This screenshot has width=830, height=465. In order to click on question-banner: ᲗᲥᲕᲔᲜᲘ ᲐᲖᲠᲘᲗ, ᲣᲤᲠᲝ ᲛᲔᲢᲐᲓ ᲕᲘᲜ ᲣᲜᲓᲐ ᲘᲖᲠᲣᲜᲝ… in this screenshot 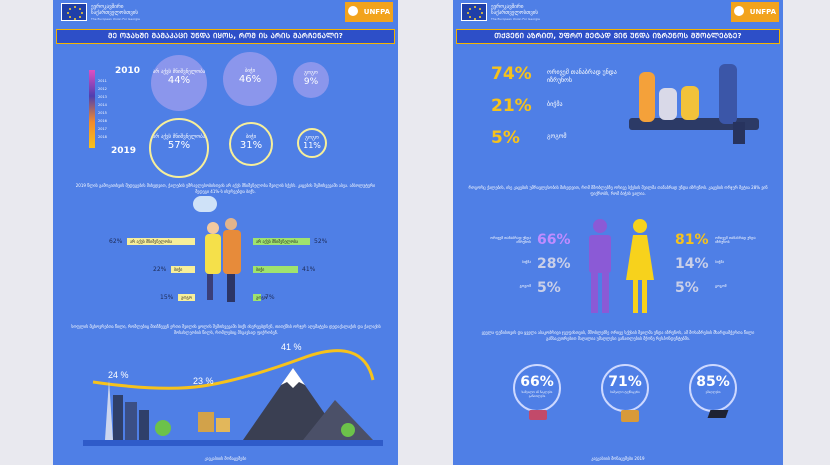, I will do `click(618, 36)`.